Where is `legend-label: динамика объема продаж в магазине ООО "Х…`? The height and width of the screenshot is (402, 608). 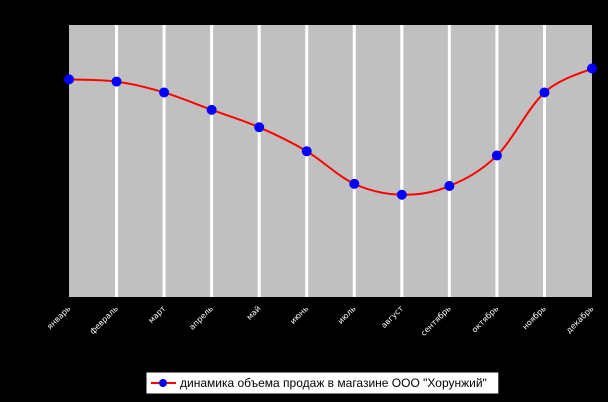
legend-label: динамика объема продаж в магазине ООО "Х… is located at coordinates (333, 383).